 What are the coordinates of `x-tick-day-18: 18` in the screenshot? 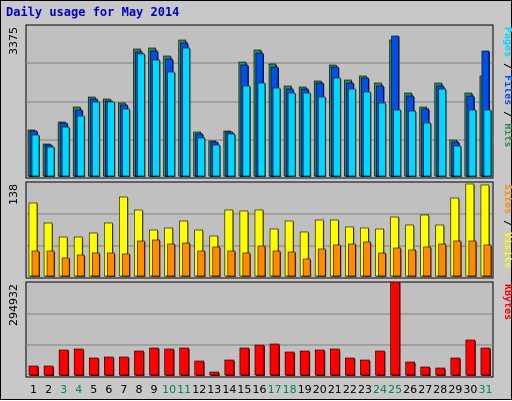 It's located at (290, 389).